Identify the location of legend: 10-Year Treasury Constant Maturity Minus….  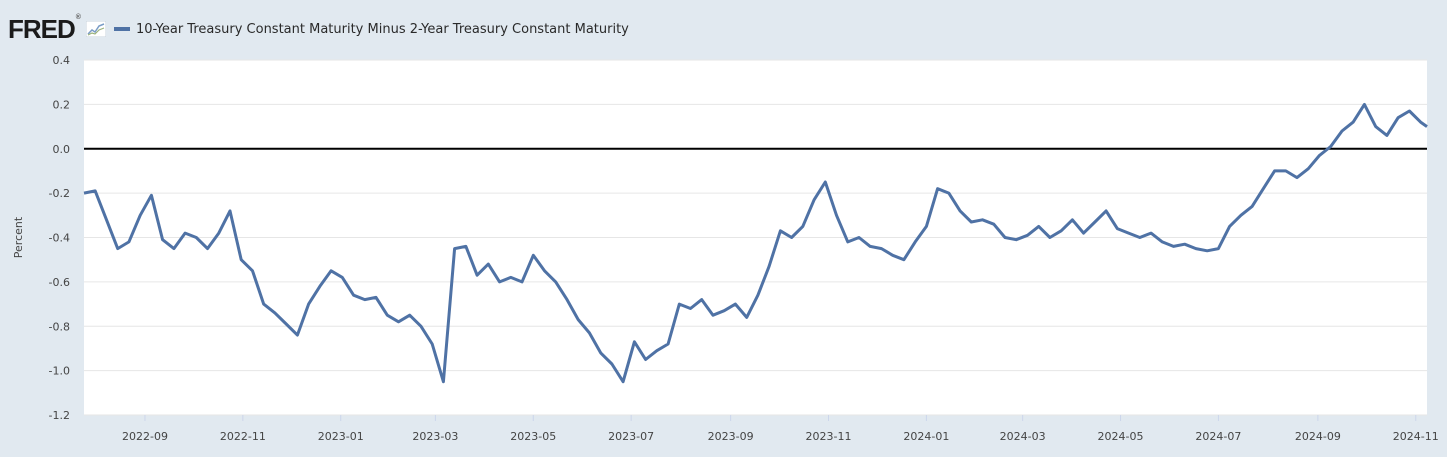
(371, 29).